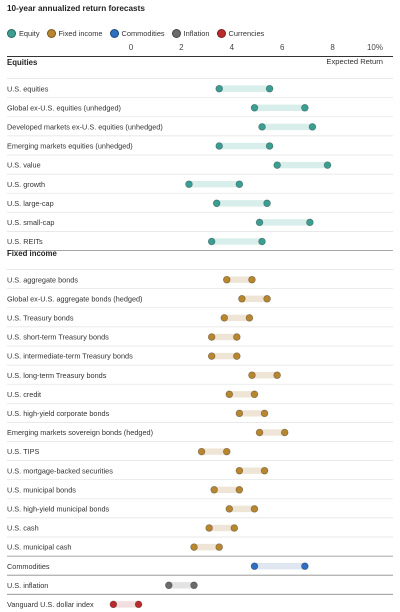 The image size is (400, 612). What do you see at coordinates (80, 33) in the screenshot?
I see `legend-label-fixed: Fixed income` at bounding box center [80, 33].